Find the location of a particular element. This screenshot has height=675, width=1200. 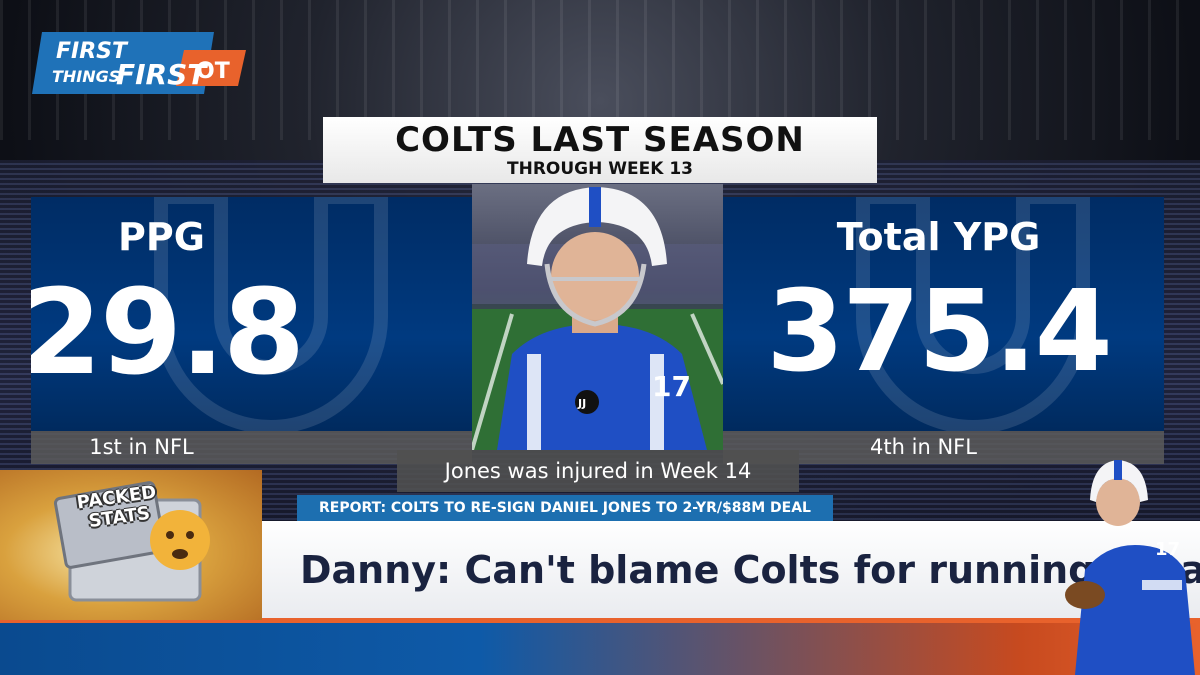

mind-blown-emoji-icon is located at coordinates (180, 540).